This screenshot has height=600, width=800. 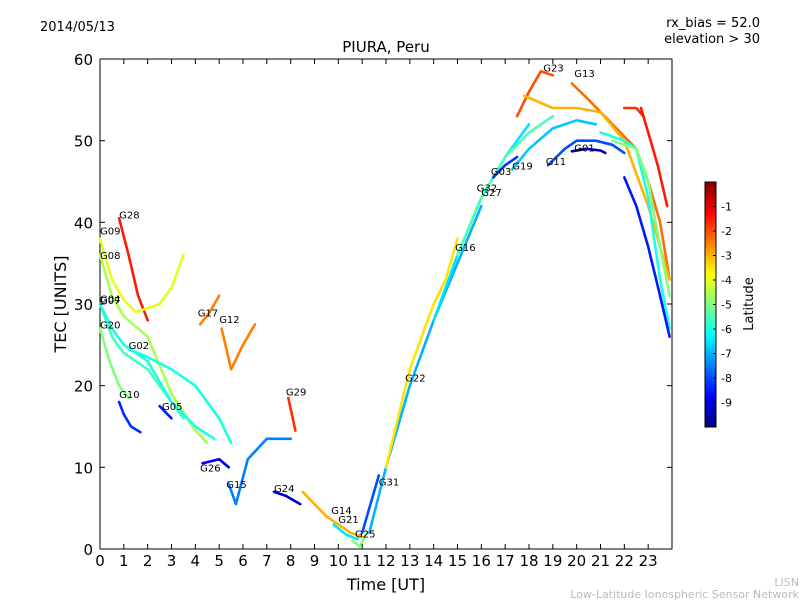 I want to click on series-g26, so click(x=215, y=463).